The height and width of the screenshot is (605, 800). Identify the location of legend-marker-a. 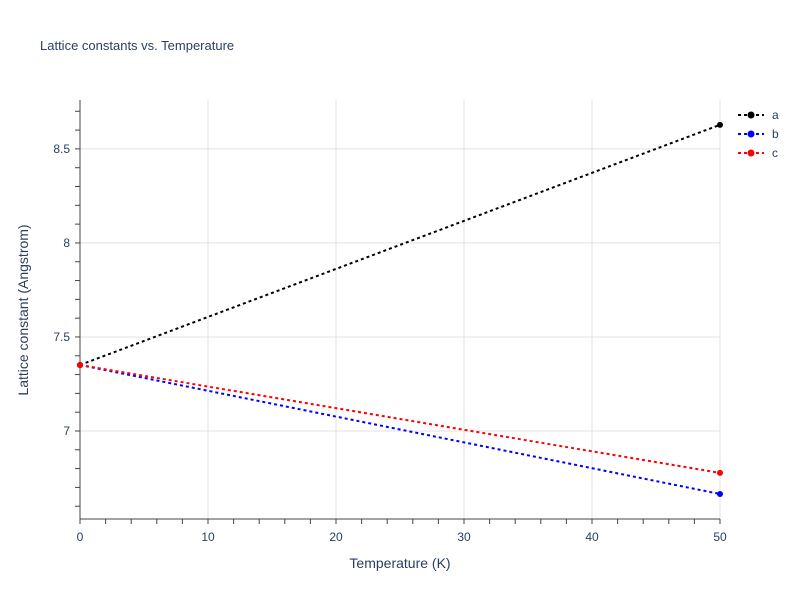
(751, 115).